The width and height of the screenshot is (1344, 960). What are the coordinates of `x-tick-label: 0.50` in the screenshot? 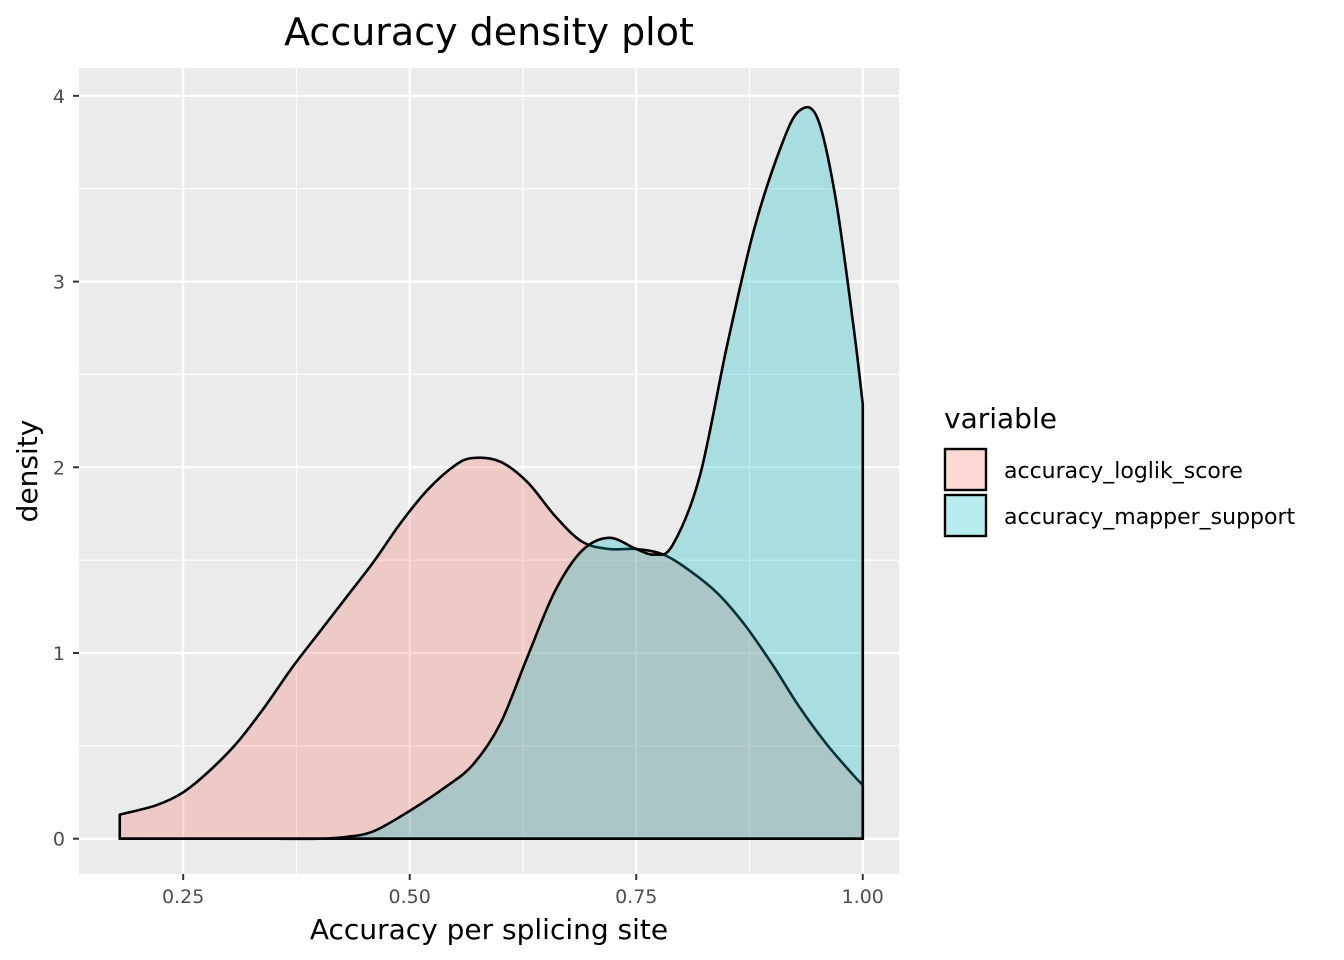 It's located at (410, 897).